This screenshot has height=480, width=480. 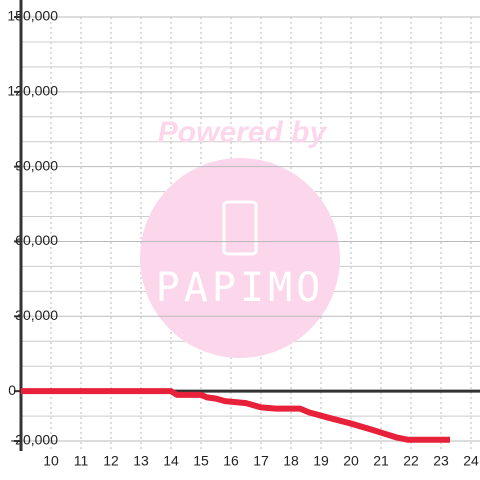 What do you see at coordinates (141, 461) in the screenshot?
I see `x-tick-label: 13` at bounding box center [141, 461].